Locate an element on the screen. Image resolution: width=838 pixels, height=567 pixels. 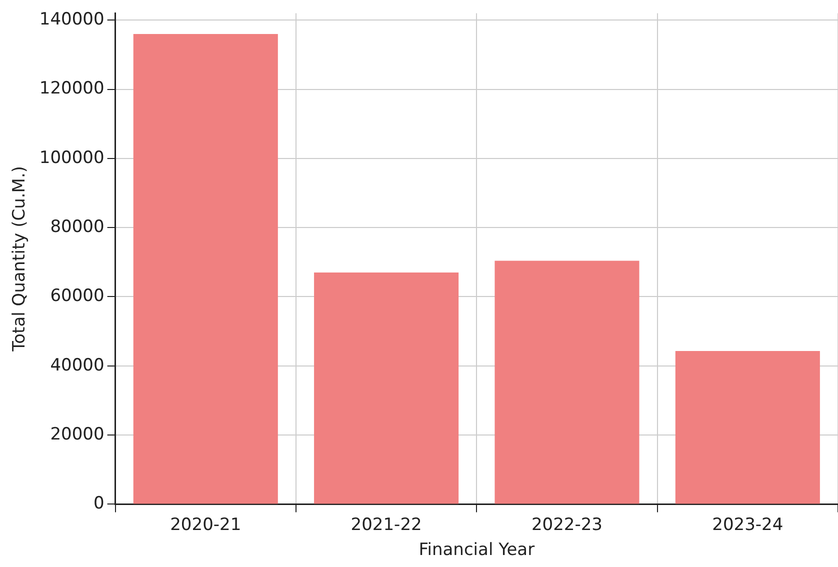
y-tick-label: 80000 is located at coordinates (77, 227).